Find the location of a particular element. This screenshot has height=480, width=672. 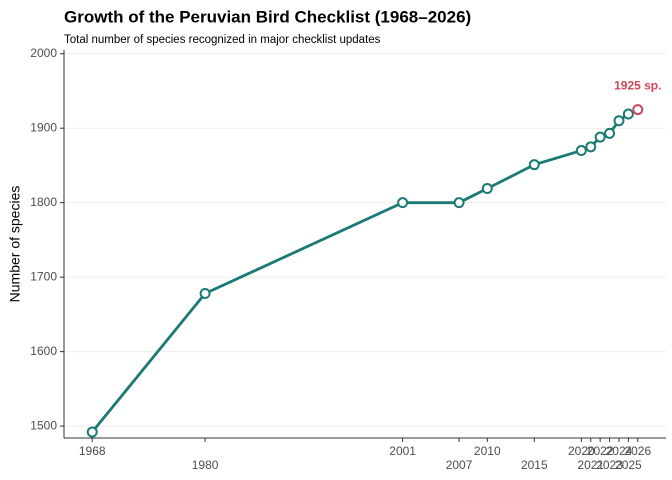

x-tick-label: 2021 is located at coordinates (590, 465).